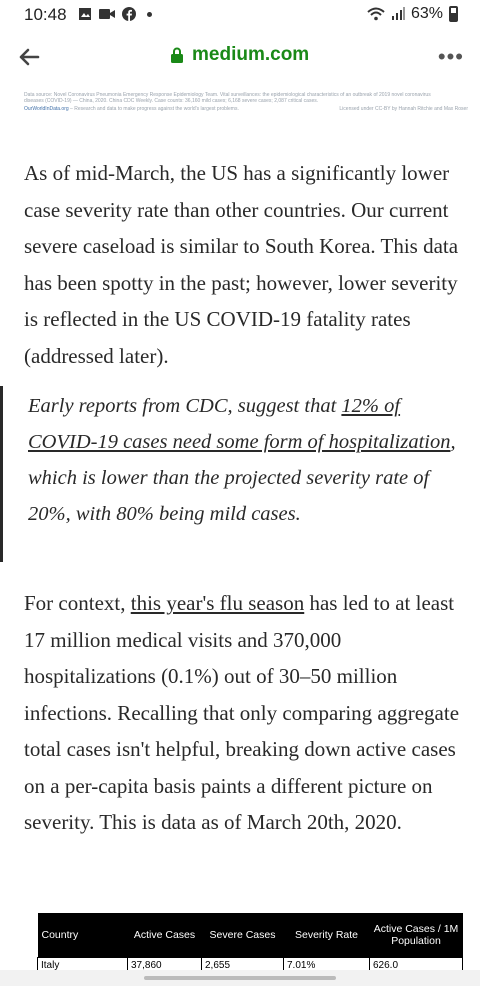  I want to click on home-gesture-handle, so click(240, 978).